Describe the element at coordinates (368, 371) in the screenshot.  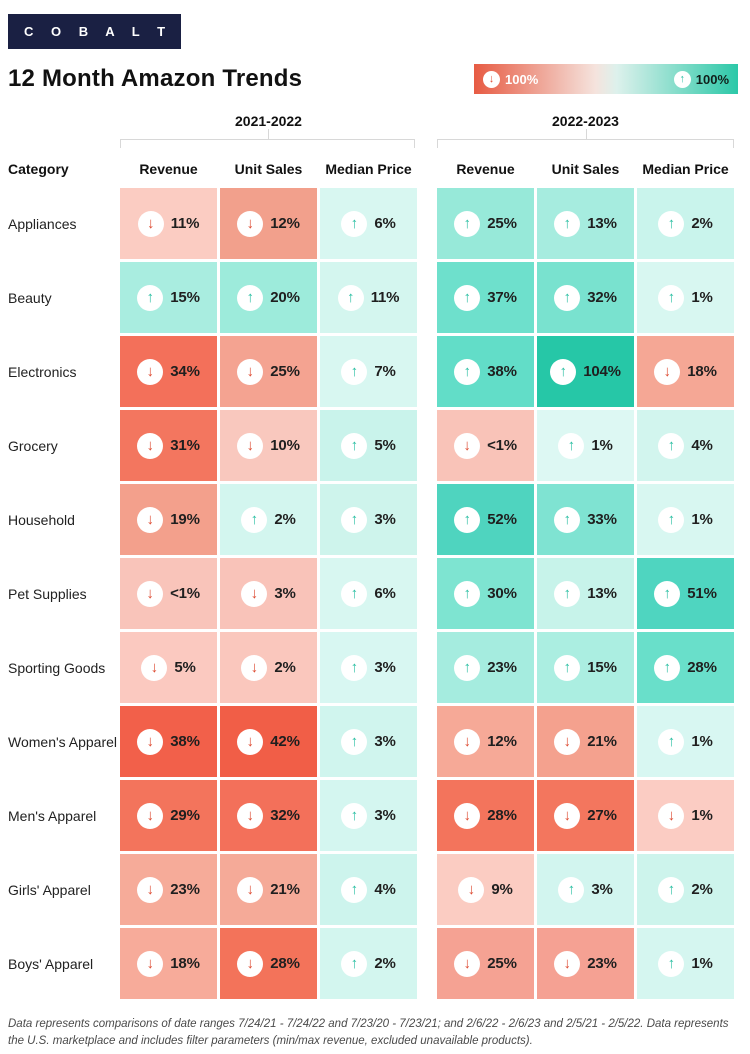
I see `trend-cell: ↑ 7%` at that location.